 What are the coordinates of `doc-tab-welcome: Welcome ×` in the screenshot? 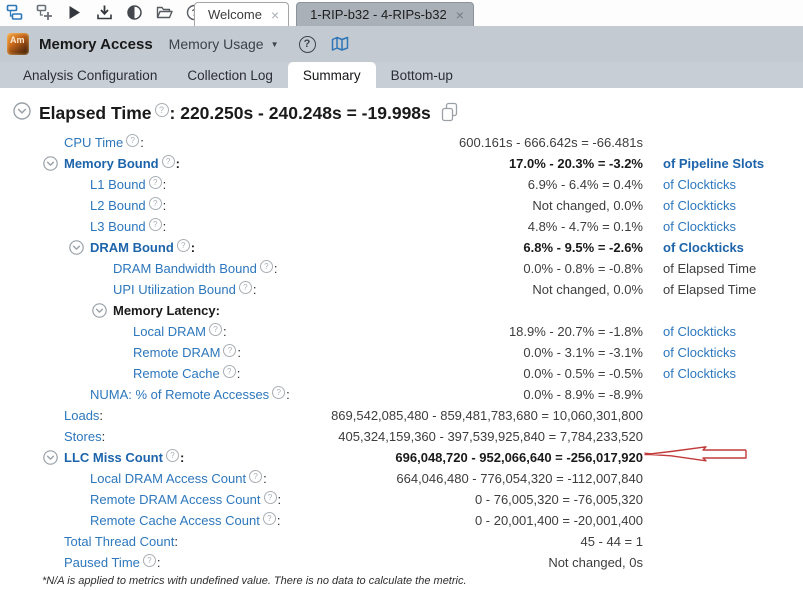 It's located at (242, 14).